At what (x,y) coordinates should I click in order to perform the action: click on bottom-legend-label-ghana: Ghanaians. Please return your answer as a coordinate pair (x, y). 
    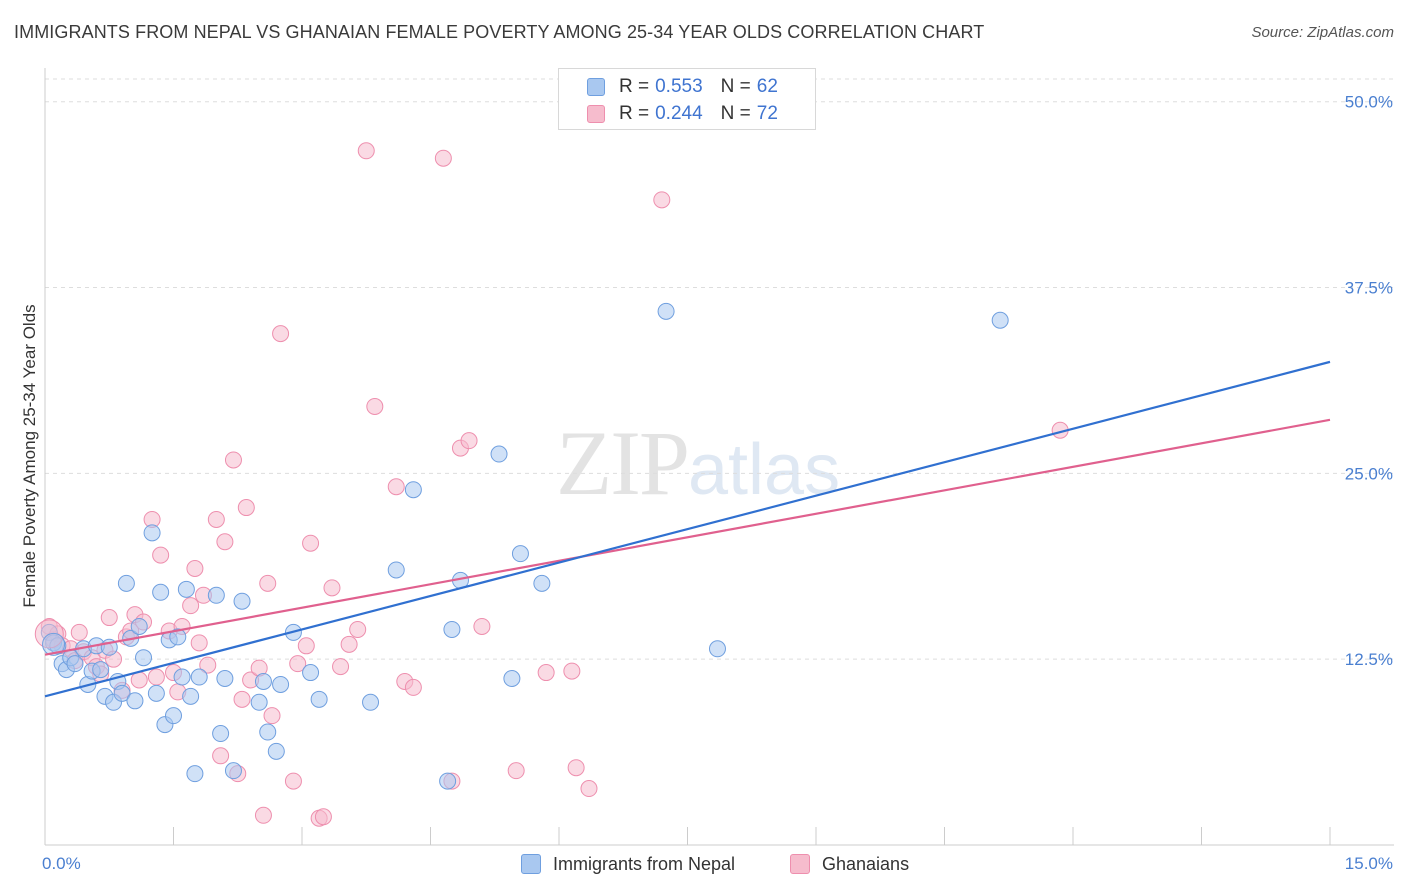
    Looking at the image, I should click on (866, 863).